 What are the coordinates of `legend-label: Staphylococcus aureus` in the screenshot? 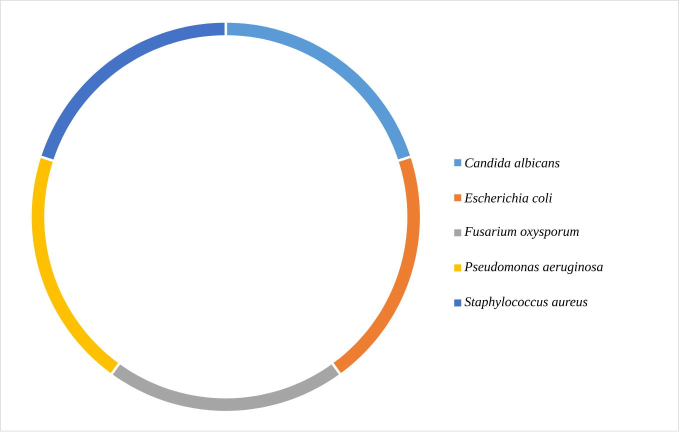 It's located at (526, 303).